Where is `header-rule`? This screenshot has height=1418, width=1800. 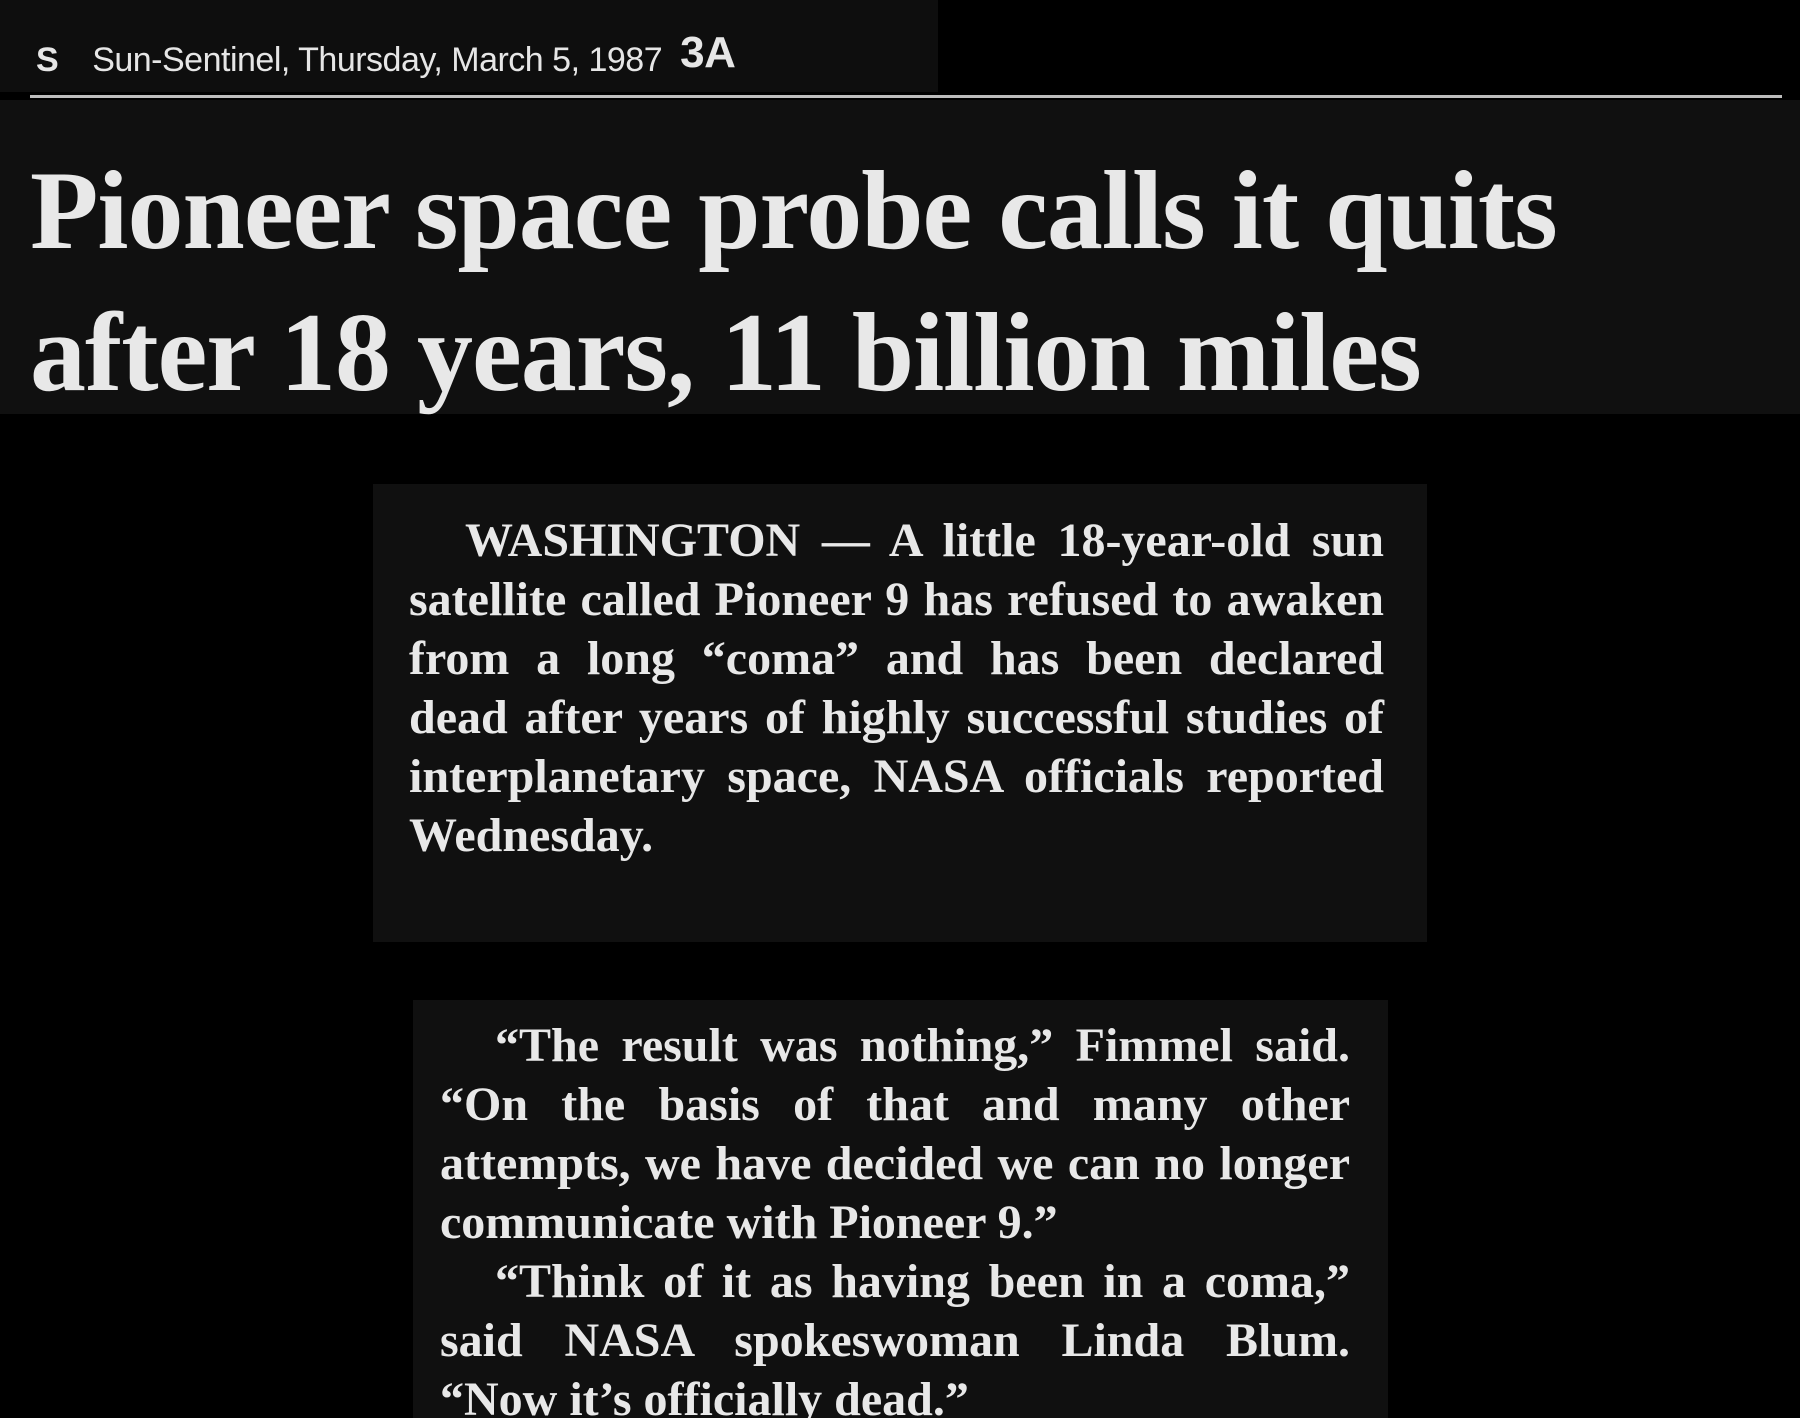 header-rule is located at coordinates (906, 96).